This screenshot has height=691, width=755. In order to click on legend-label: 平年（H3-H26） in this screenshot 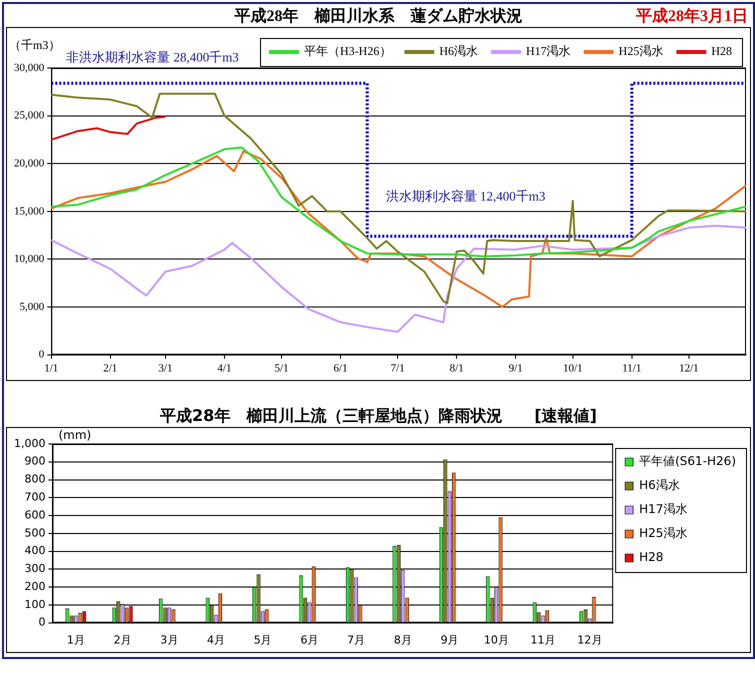, I will do `click(348, 51)`.